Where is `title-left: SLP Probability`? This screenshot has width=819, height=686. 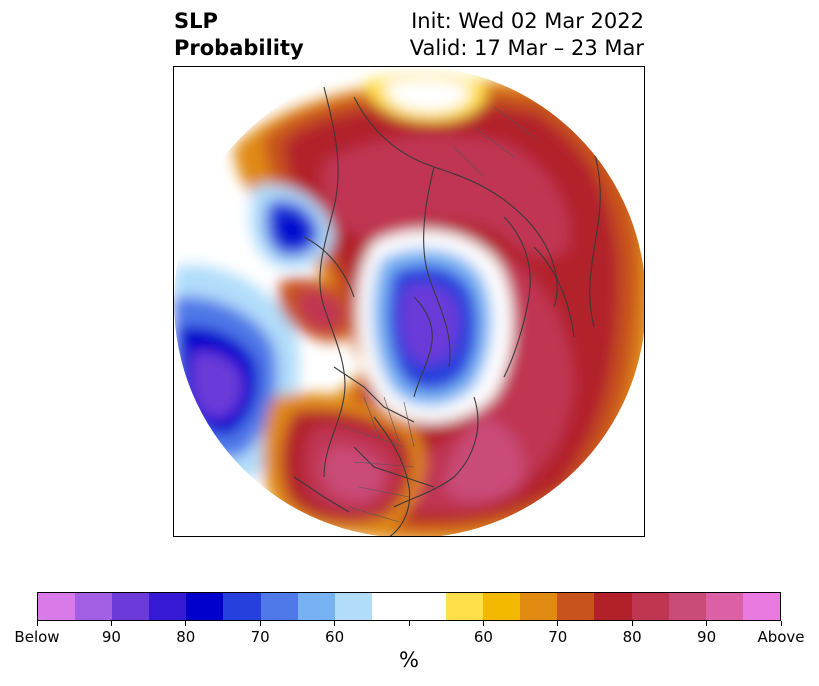
title-left: SLP Probability is located at coordinates (239, 35).